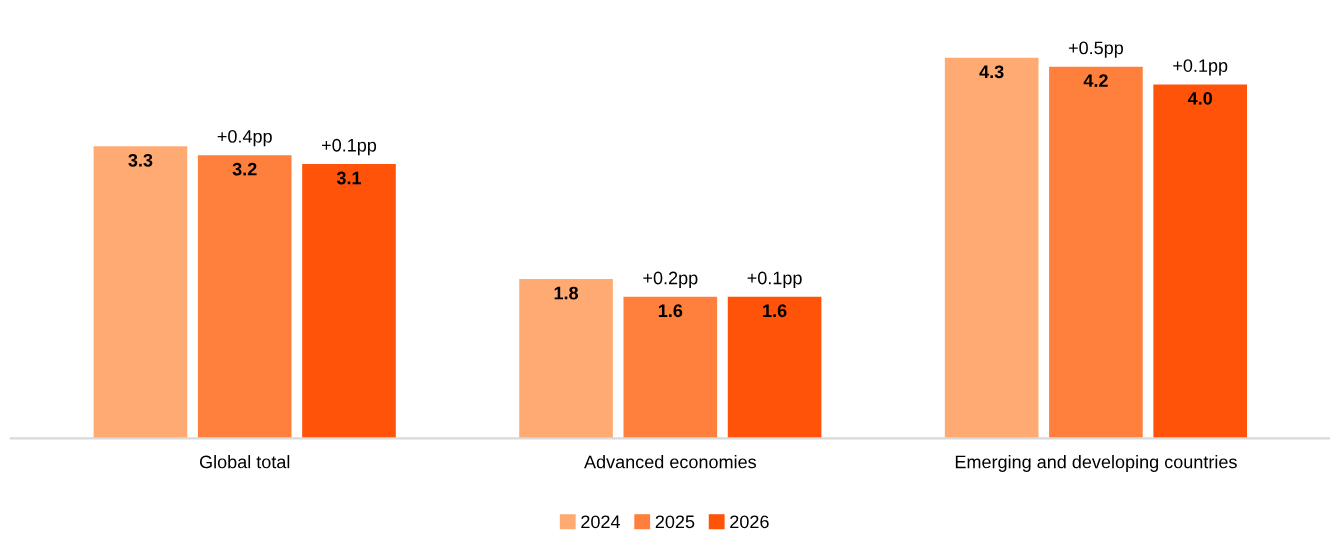 The width and height of the screenshot is (1330, 548). Describe the element at coordinates (1096, 49) in the screenshot. I see `text: +0.5pp` at that location.